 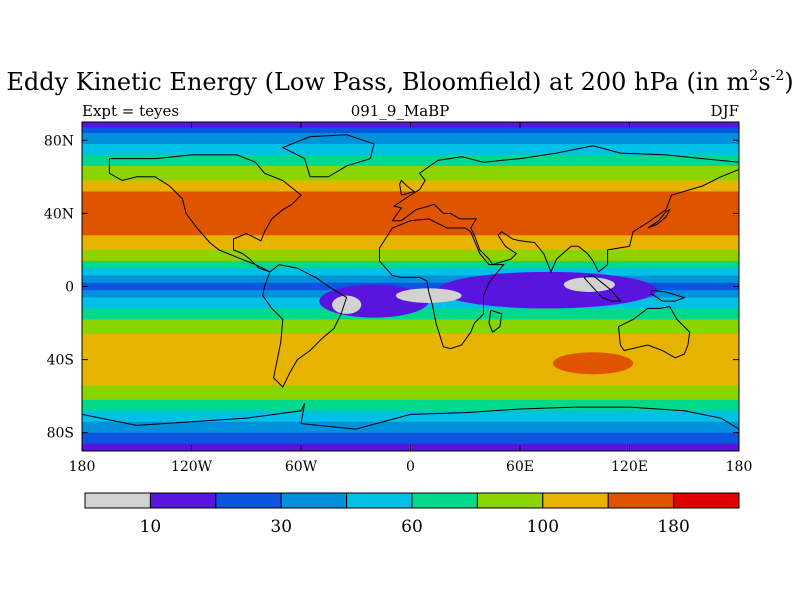 I want to click on run-id-label: 091_9_MaBP, so click(x=400, y=111).